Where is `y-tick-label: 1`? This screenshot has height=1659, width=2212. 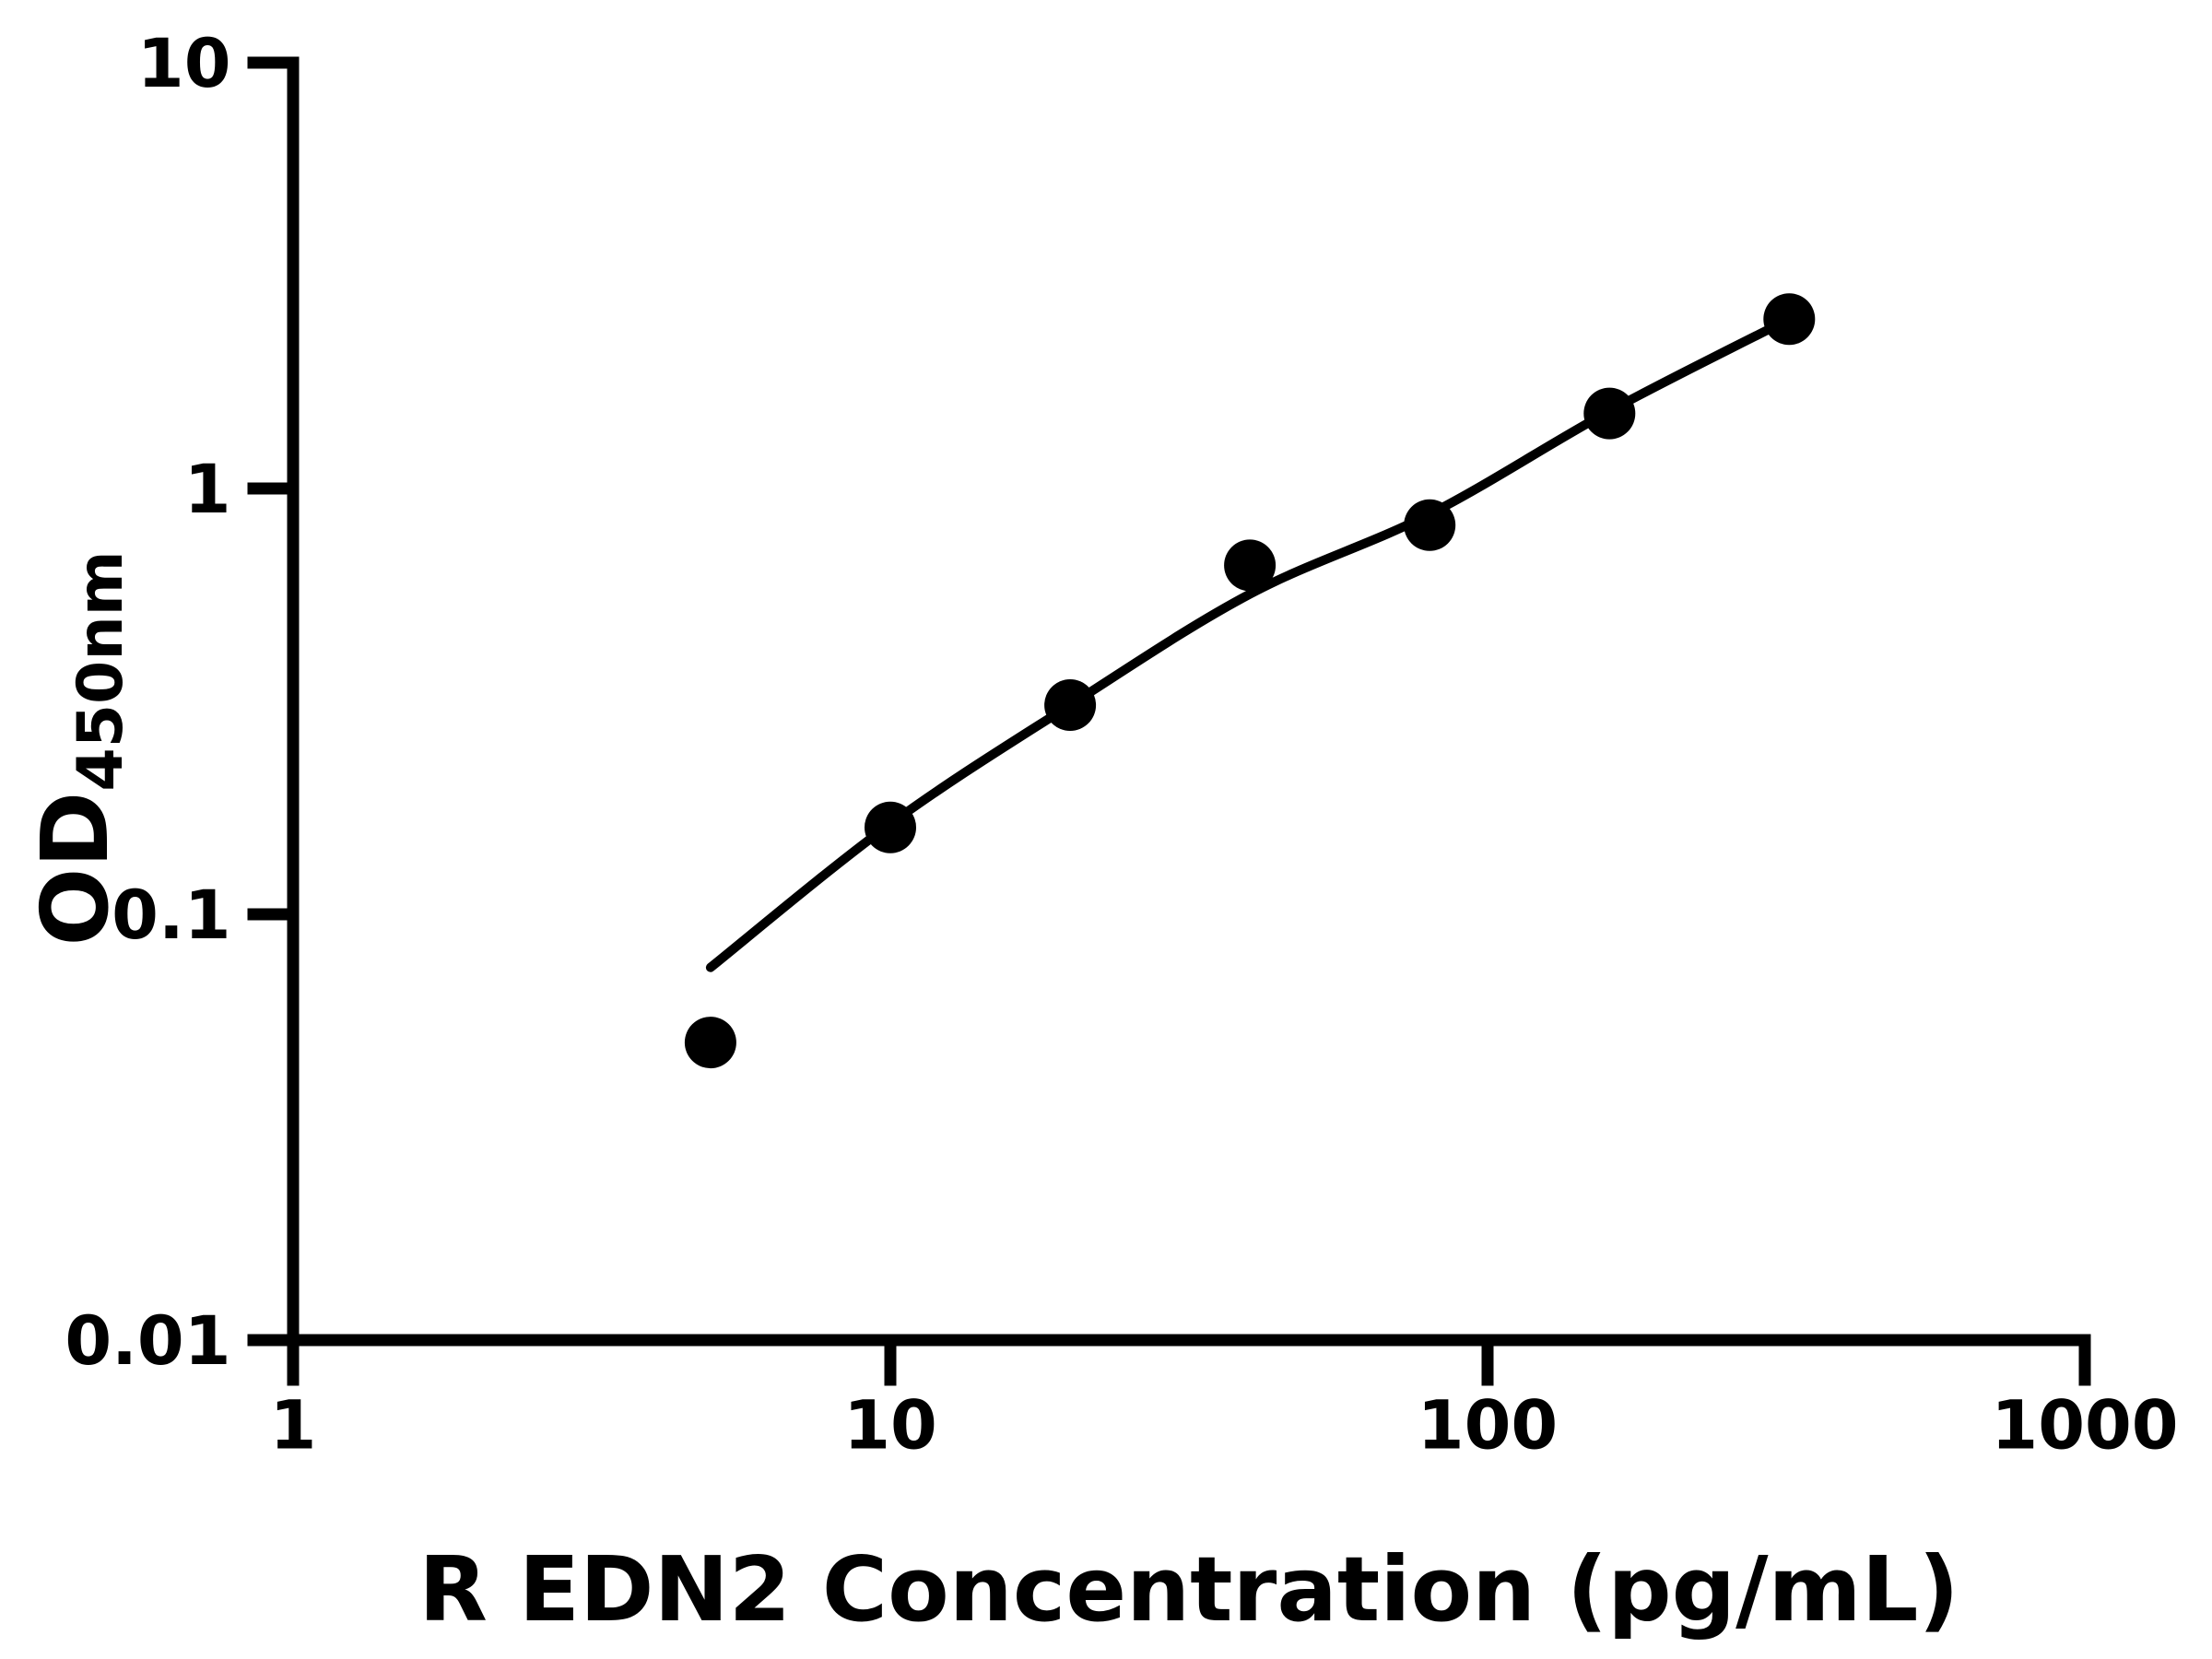 y-tick-label: 1 is located at coordinates (207, 490).